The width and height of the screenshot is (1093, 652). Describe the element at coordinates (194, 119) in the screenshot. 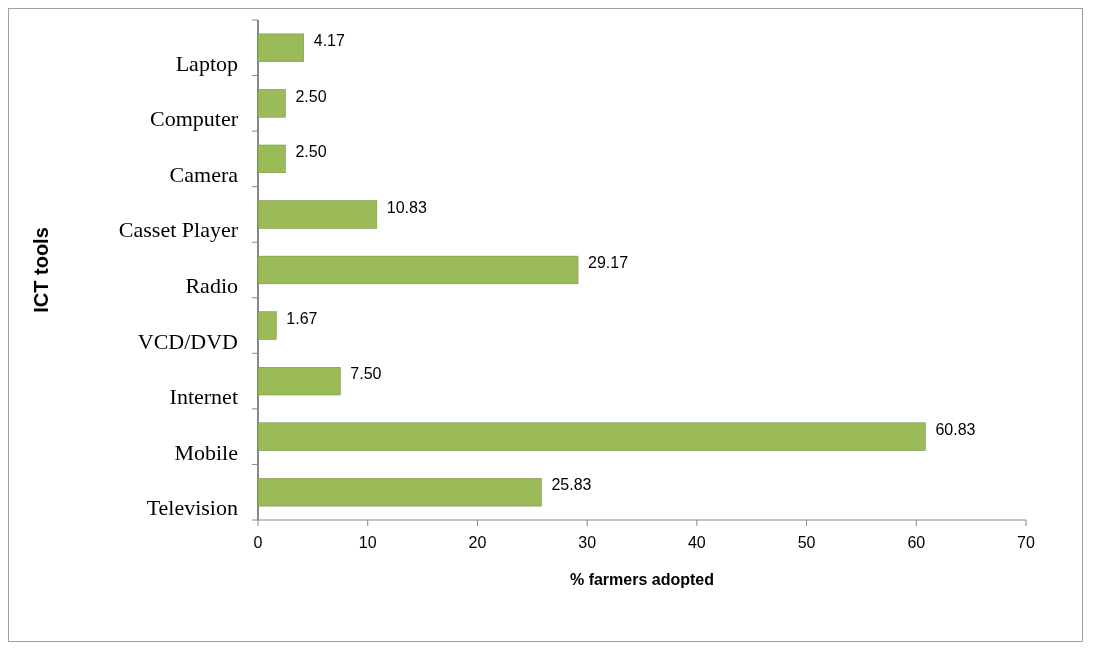

I see `y-tick-label: Computer` at that location.